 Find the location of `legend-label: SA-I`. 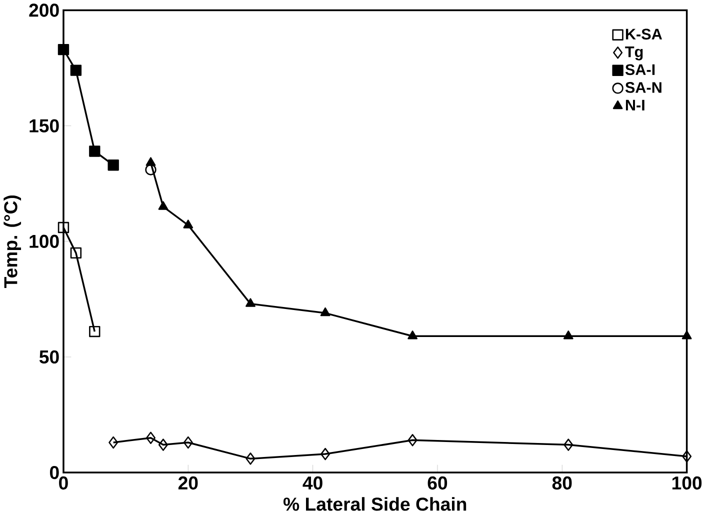

legend-label: SA-I is located at coordinates (640, 69).